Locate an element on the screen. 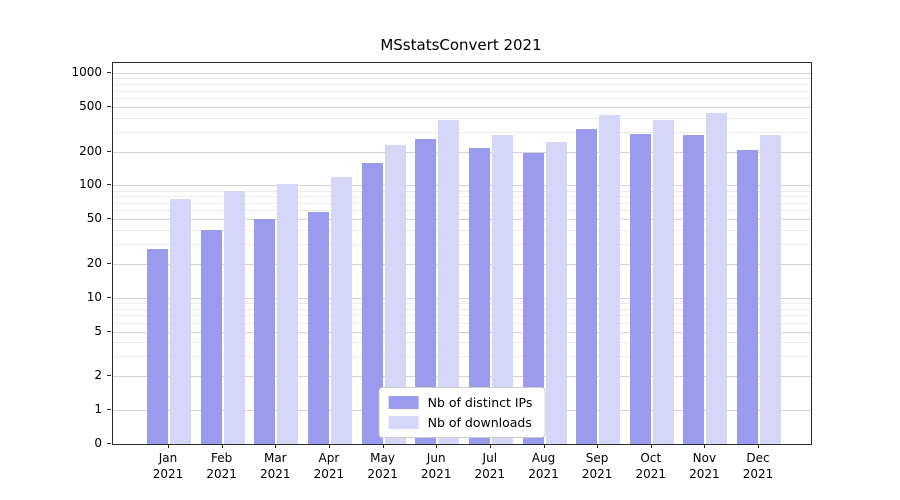 This screenshot has height=500, width=900. x-tick-label: Nov 2021 is located at coordinates (704, 466).